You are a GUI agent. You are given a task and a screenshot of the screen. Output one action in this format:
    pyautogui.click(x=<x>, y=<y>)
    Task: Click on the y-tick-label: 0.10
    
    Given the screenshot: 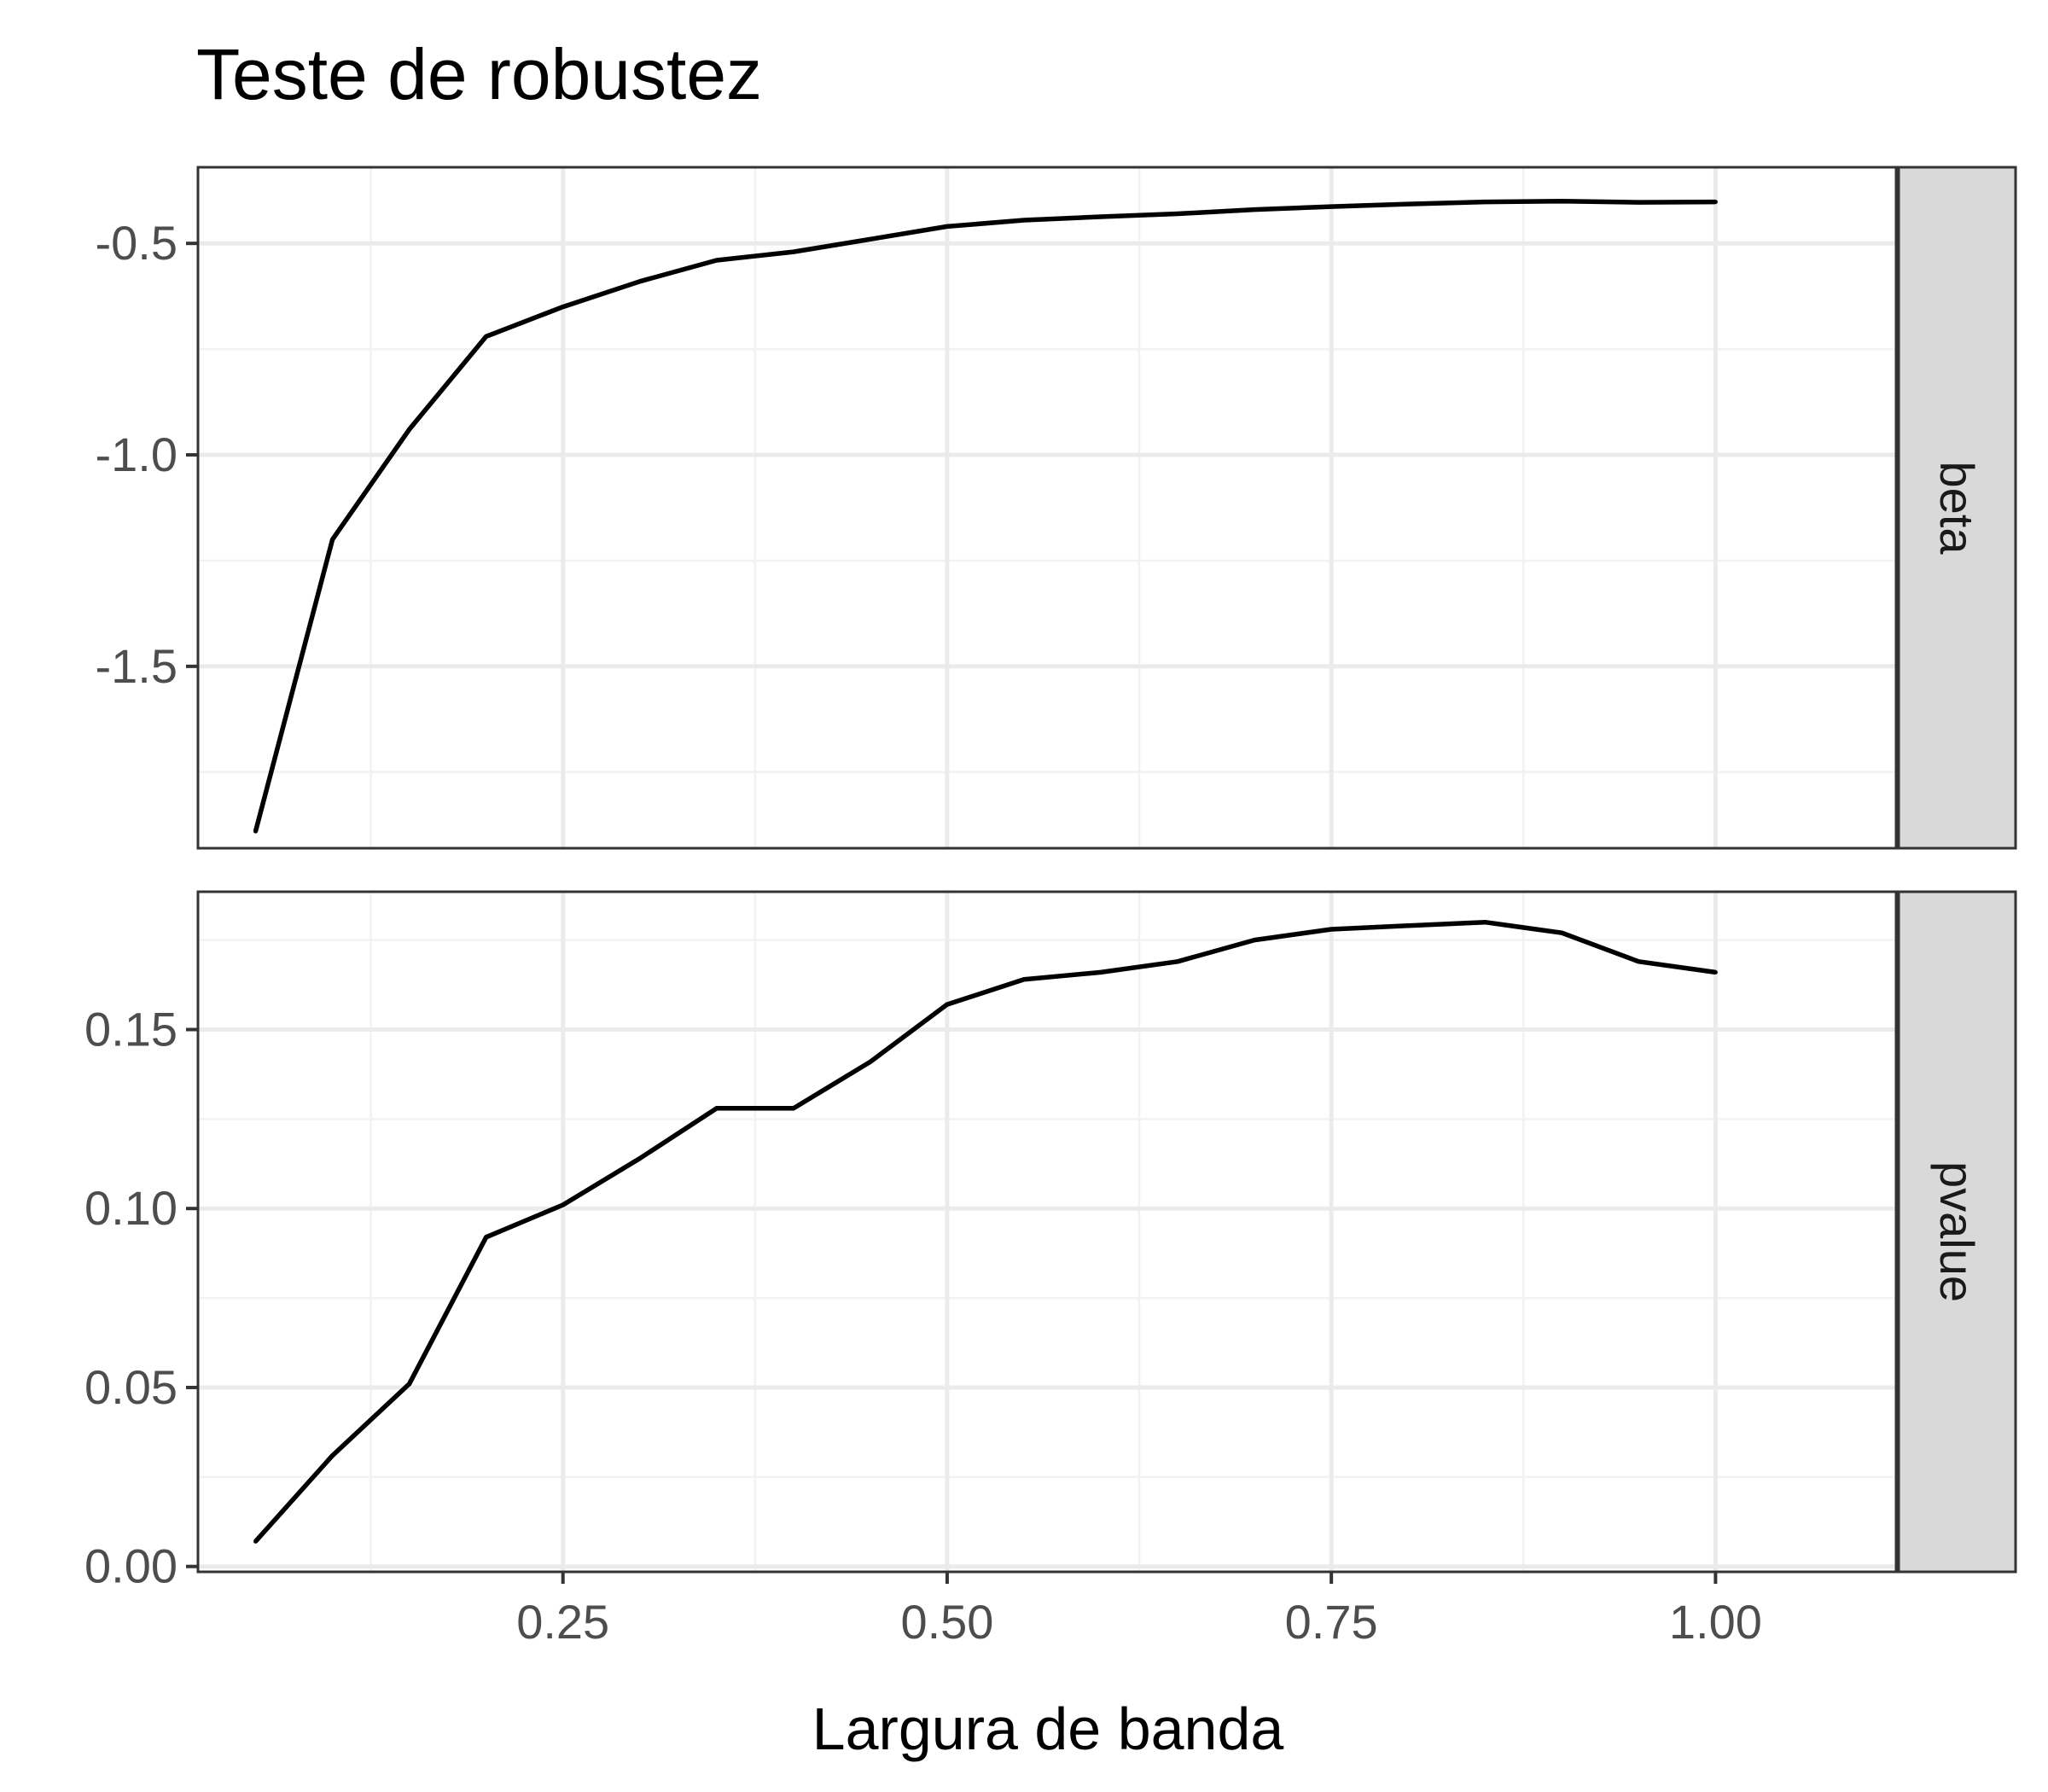 What is the action you would take?
    pyautogui.click(x=130, y=1208)
    